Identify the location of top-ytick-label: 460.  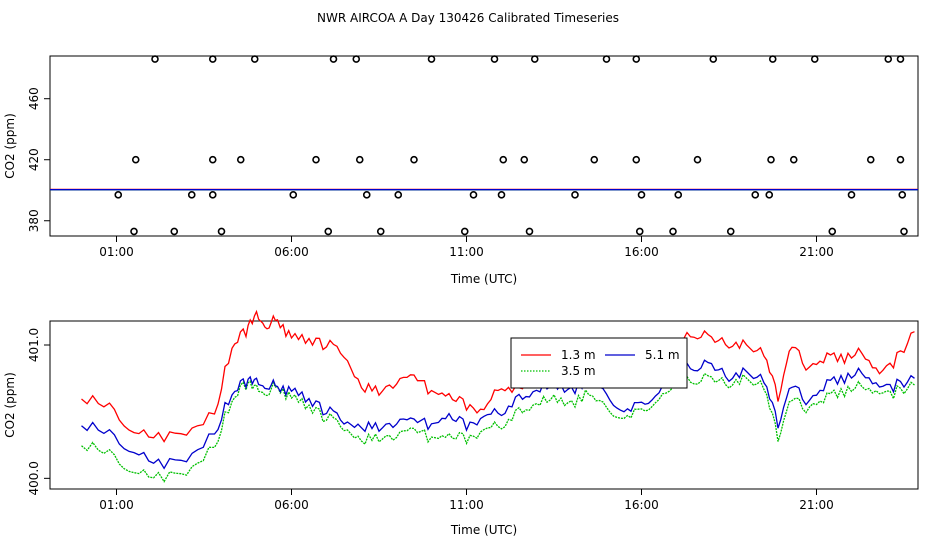
(34, 98).